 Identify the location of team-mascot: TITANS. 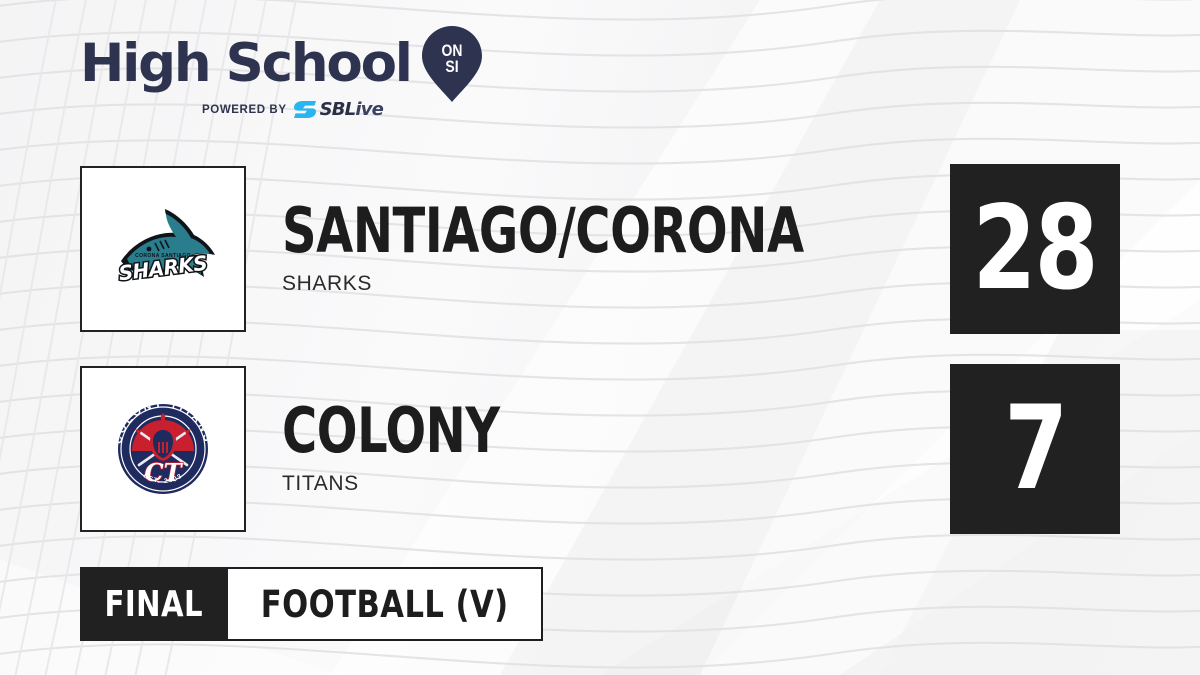
(320, 484).